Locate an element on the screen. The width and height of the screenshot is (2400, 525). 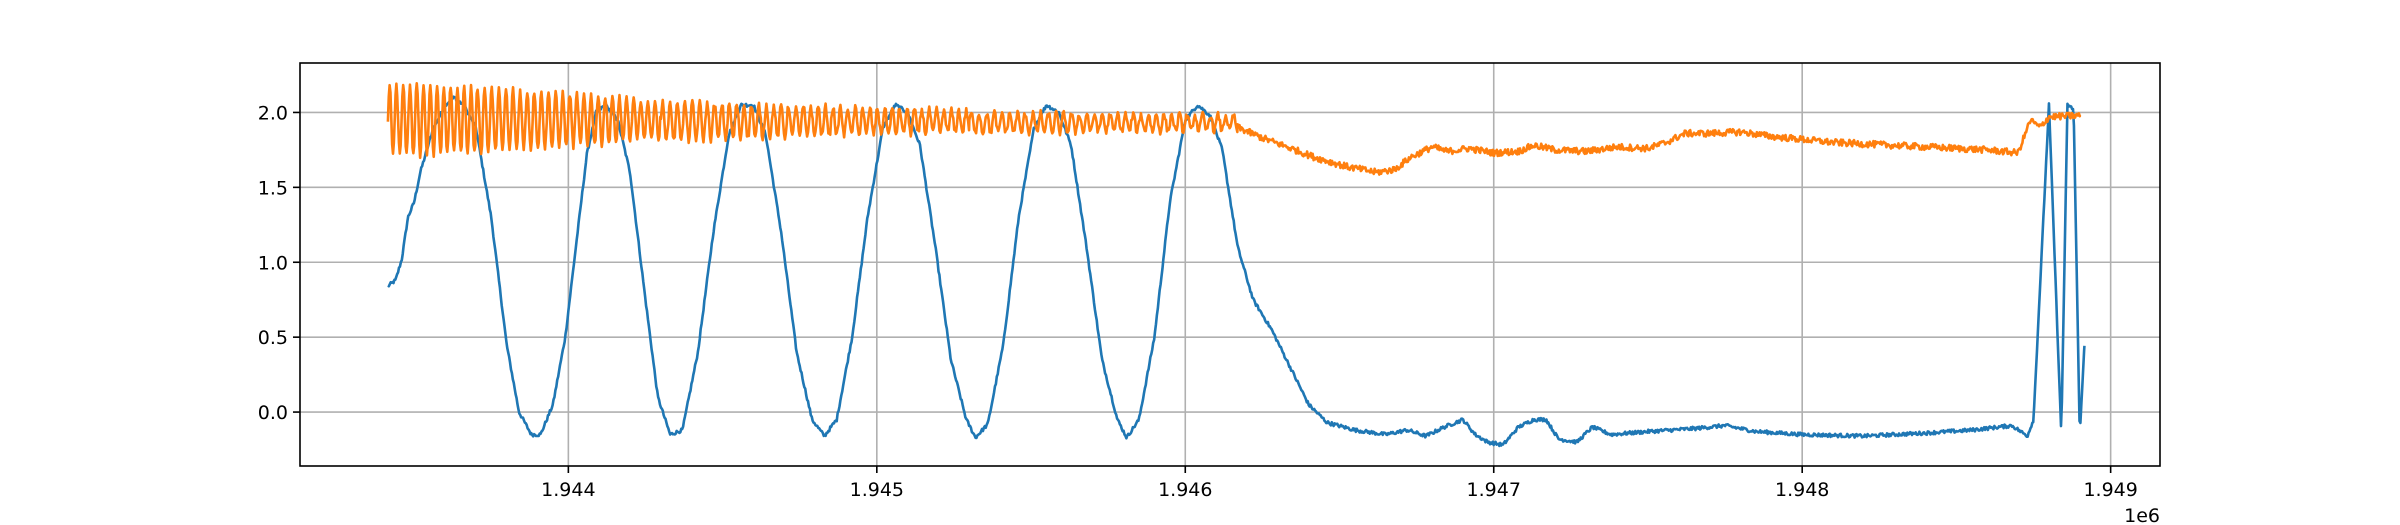
y-axis: 0.0 0.5 1.0 1.5 2.0 is located at coordinates (279, 263).